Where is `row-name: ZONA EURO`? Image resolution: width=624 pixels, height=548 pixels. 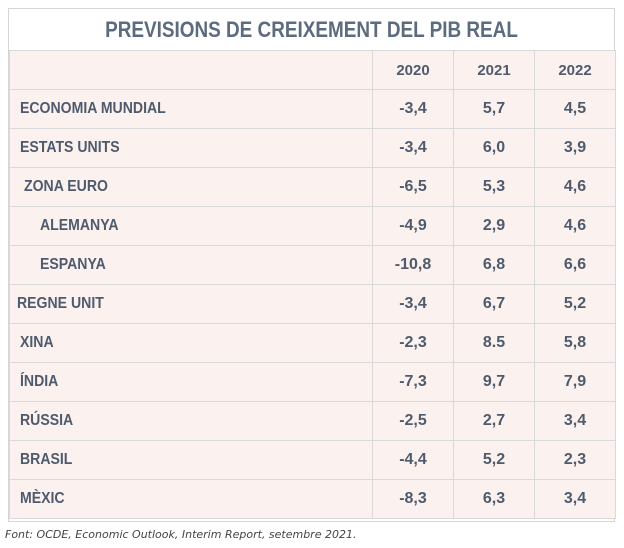
row-name: ZONA EURO is located at coordinates (191, 187).